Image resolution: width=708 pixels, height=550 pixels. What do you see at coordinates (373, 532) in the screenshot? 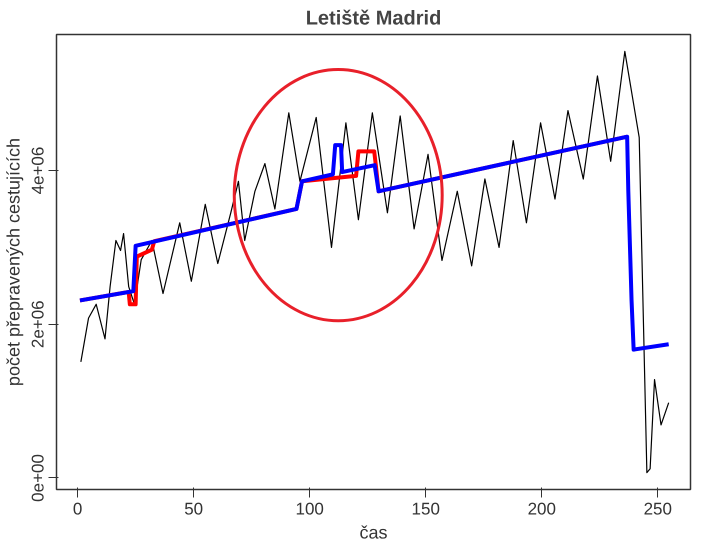
I see `x-axis-title: čas` at bounding box center [373, 532].